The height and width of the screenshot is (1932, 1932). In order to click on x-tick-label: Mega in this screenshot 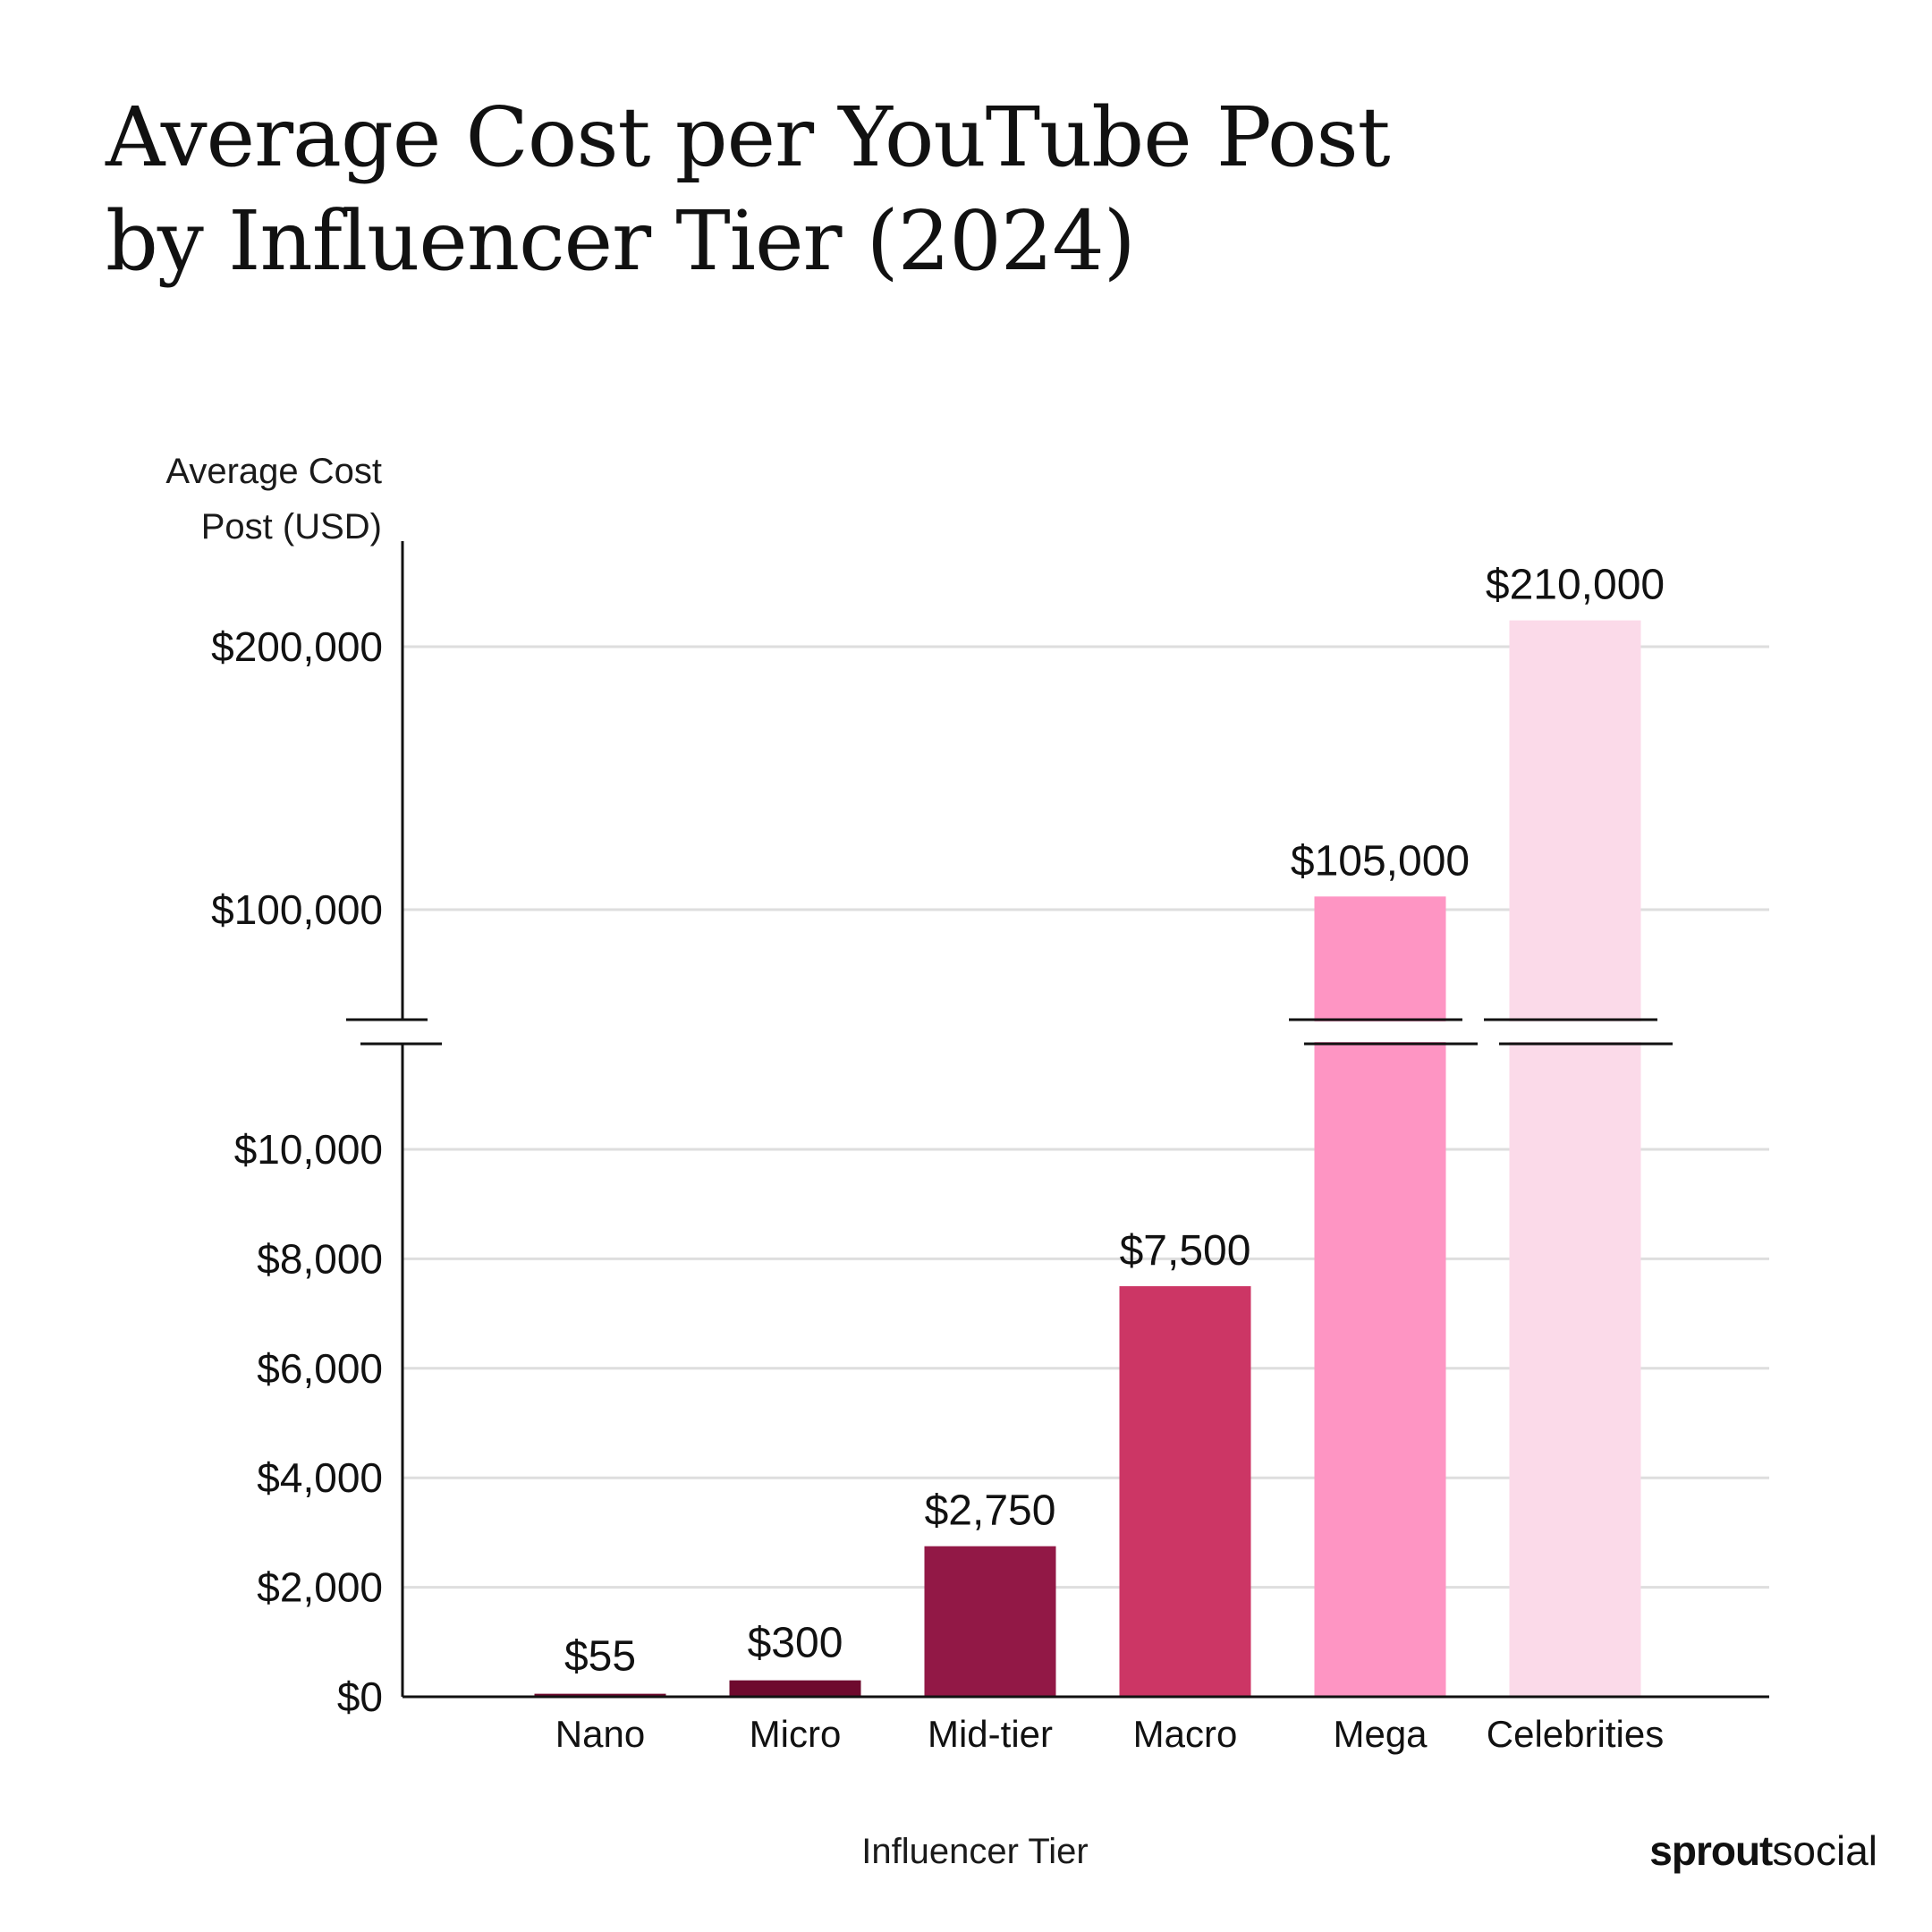, I will do `click(1380, 1734)`.